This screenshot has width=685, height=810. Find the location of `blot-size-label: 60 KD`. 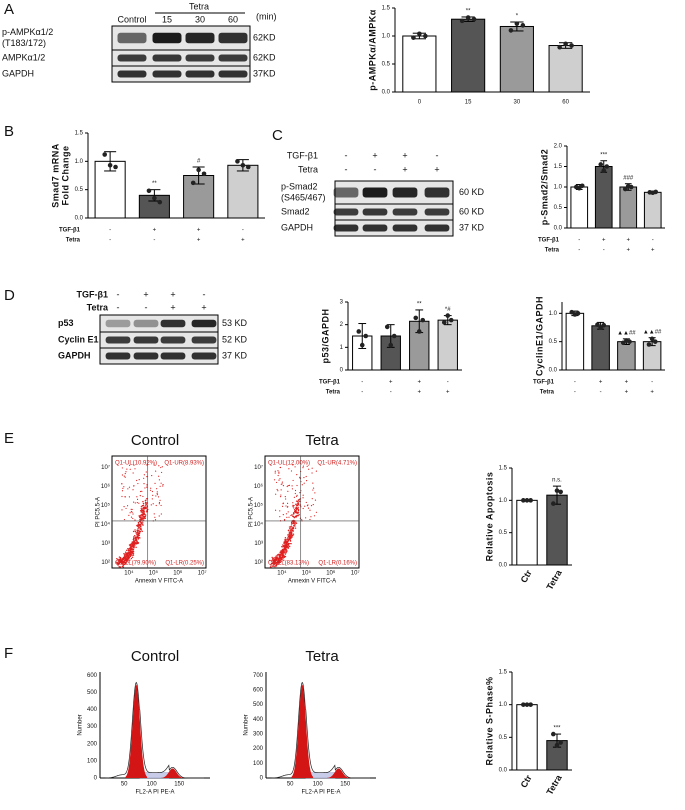

blot-size-label: 60 KD is located at coordinates (472, 211).